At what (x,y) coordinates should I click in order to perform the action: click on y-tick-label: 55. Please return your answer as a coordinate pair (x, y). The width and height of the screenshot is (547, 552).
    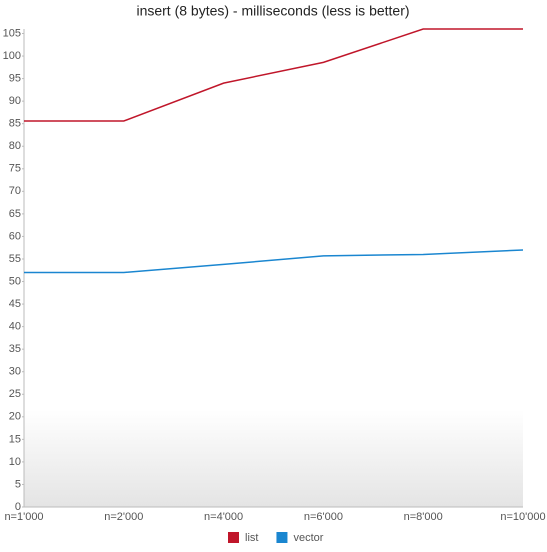
    Looking at the image, I should click on (15, 259).